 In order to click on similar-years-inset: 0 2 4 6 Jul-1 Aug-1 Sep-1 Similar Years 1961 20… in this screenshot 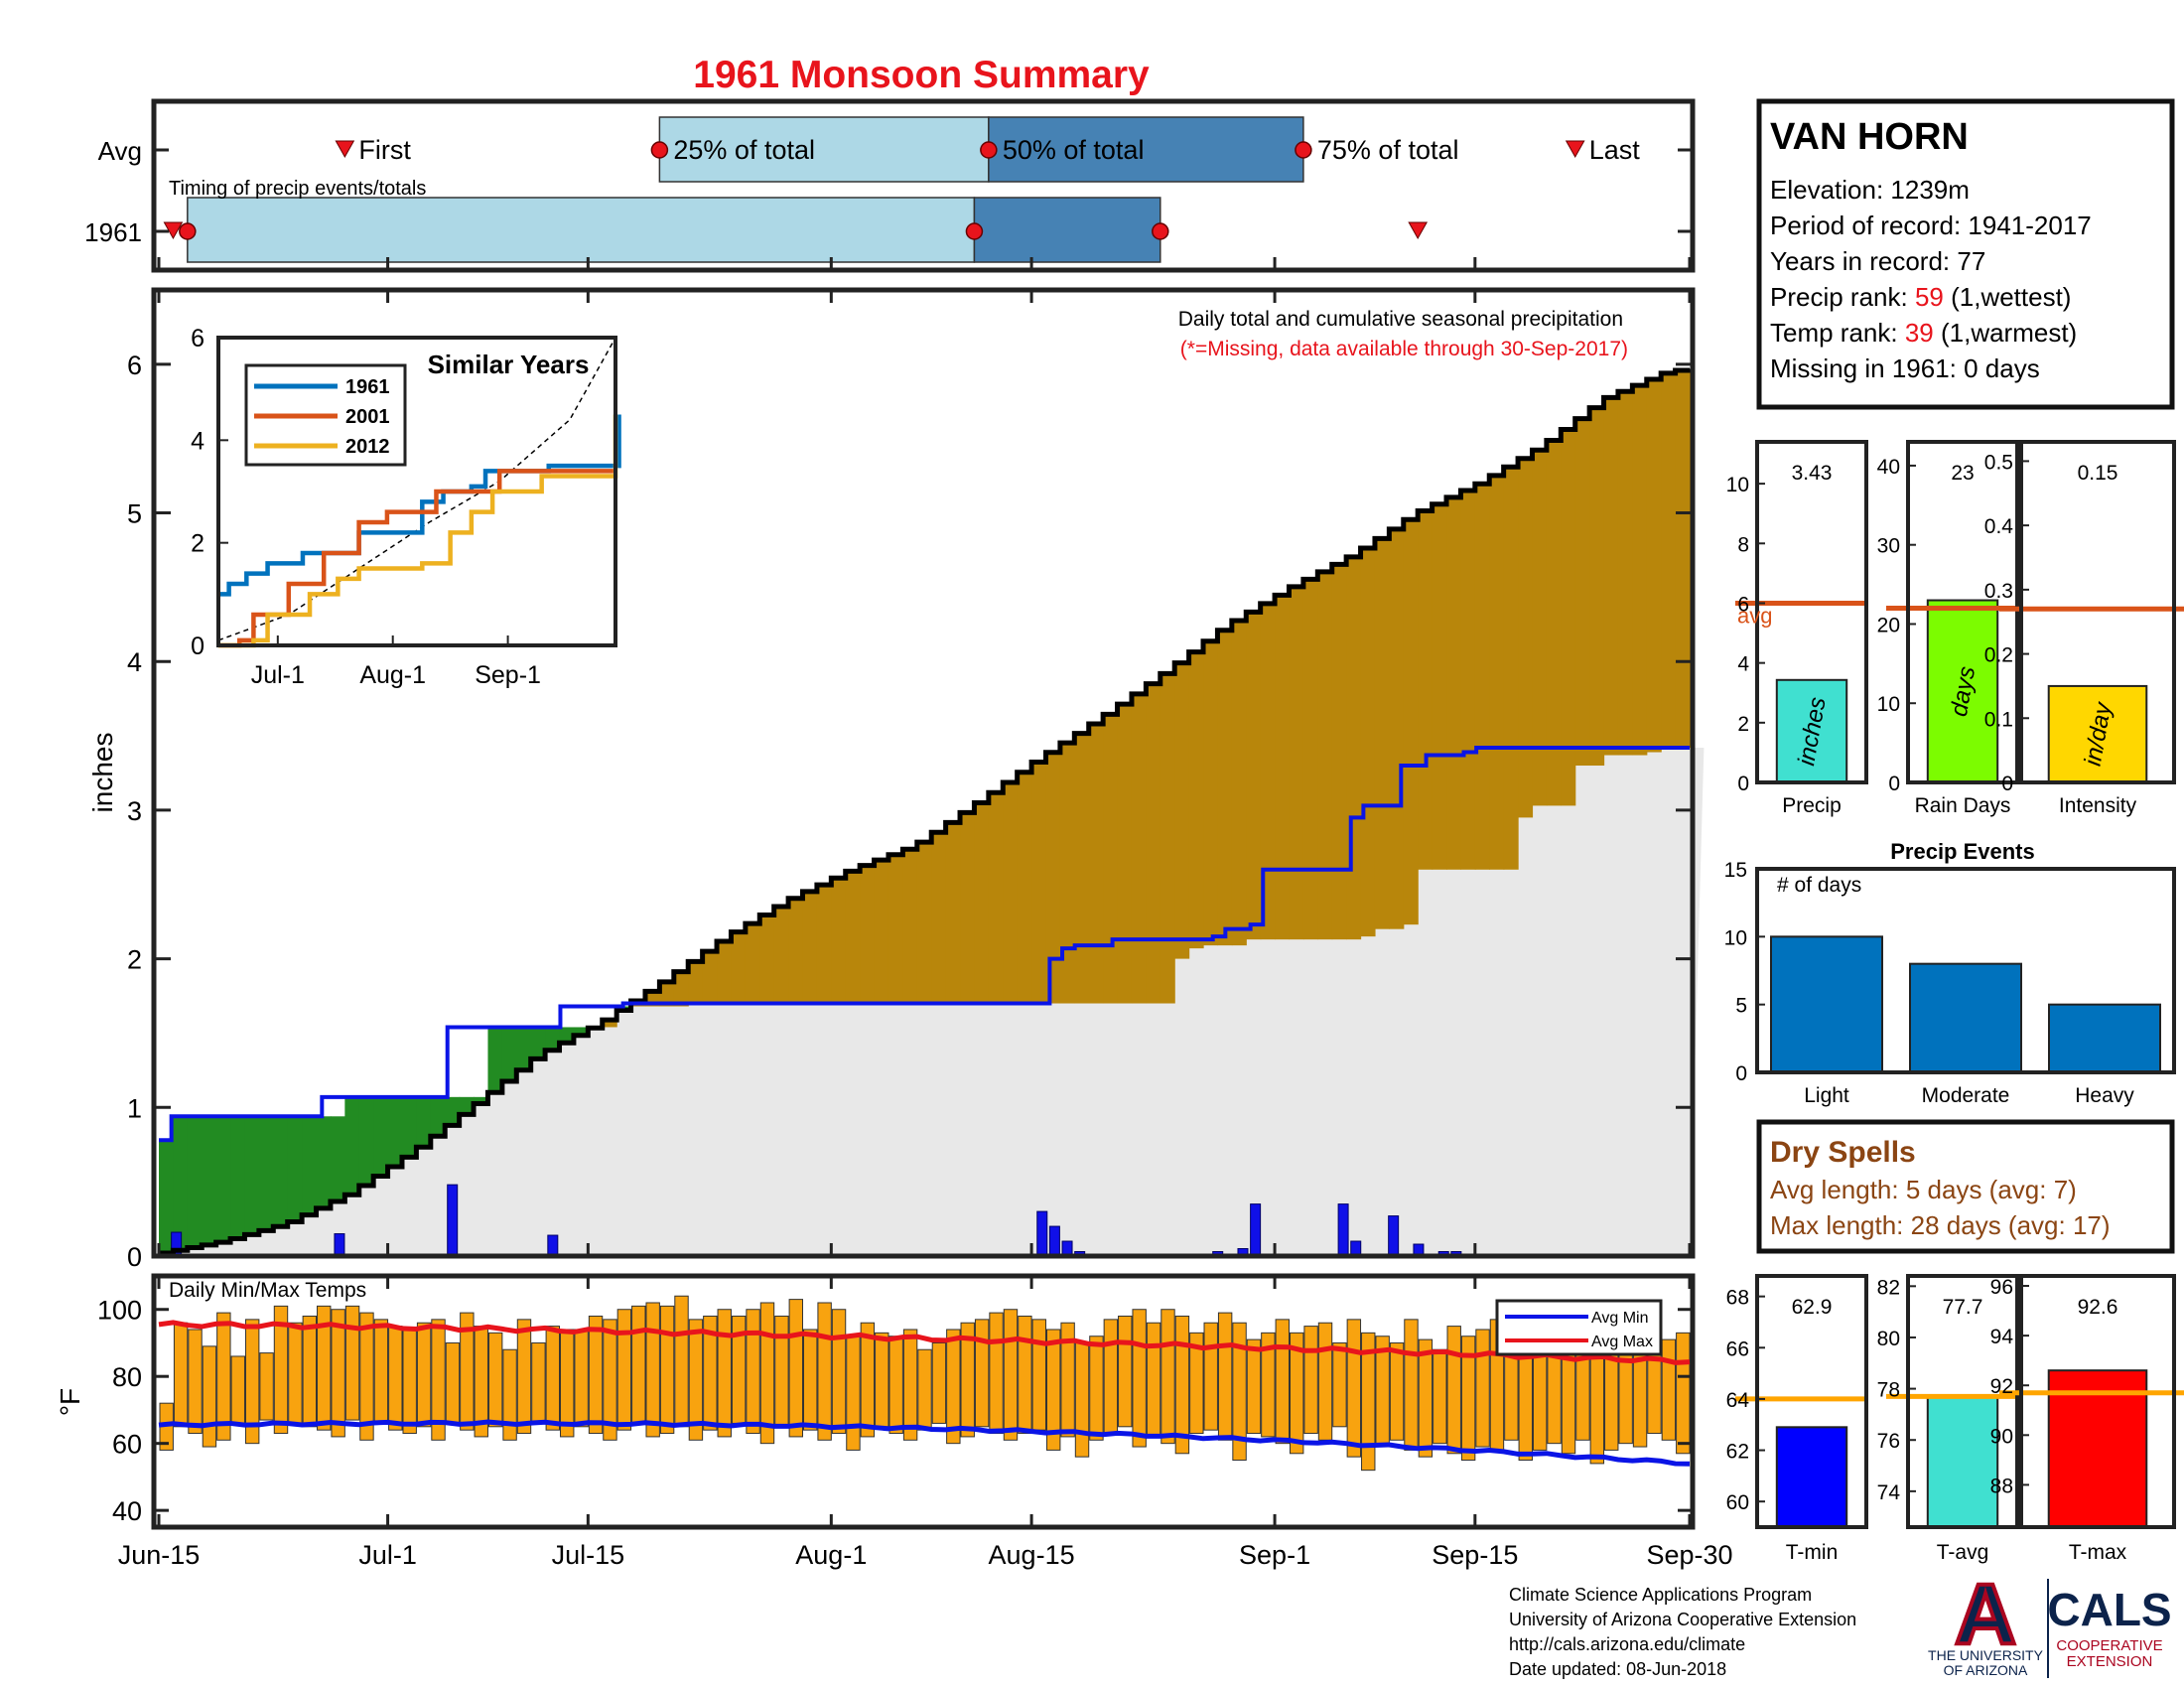, I will do `click(406, 507)`.